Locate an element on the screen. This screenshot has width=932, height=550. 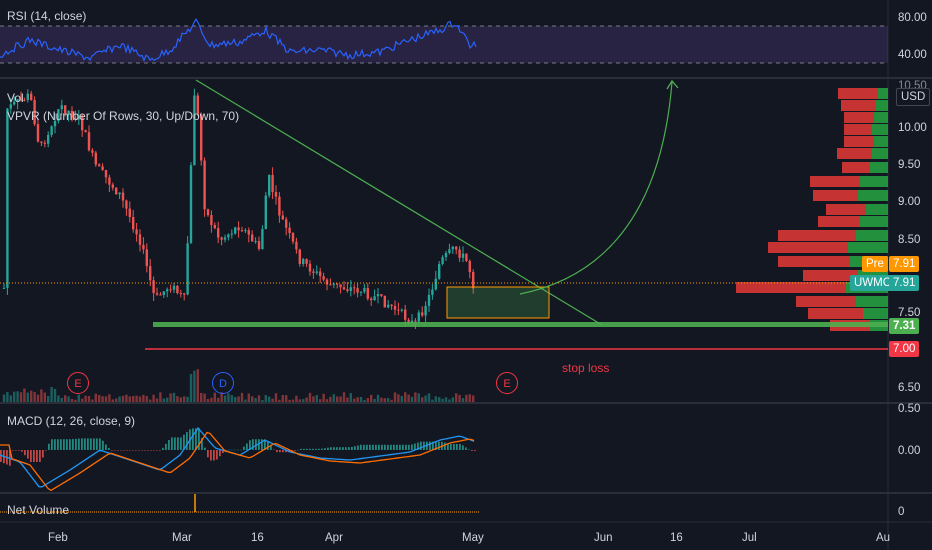
net-volume-title: Net Volume is located at coordinates (38, 510).